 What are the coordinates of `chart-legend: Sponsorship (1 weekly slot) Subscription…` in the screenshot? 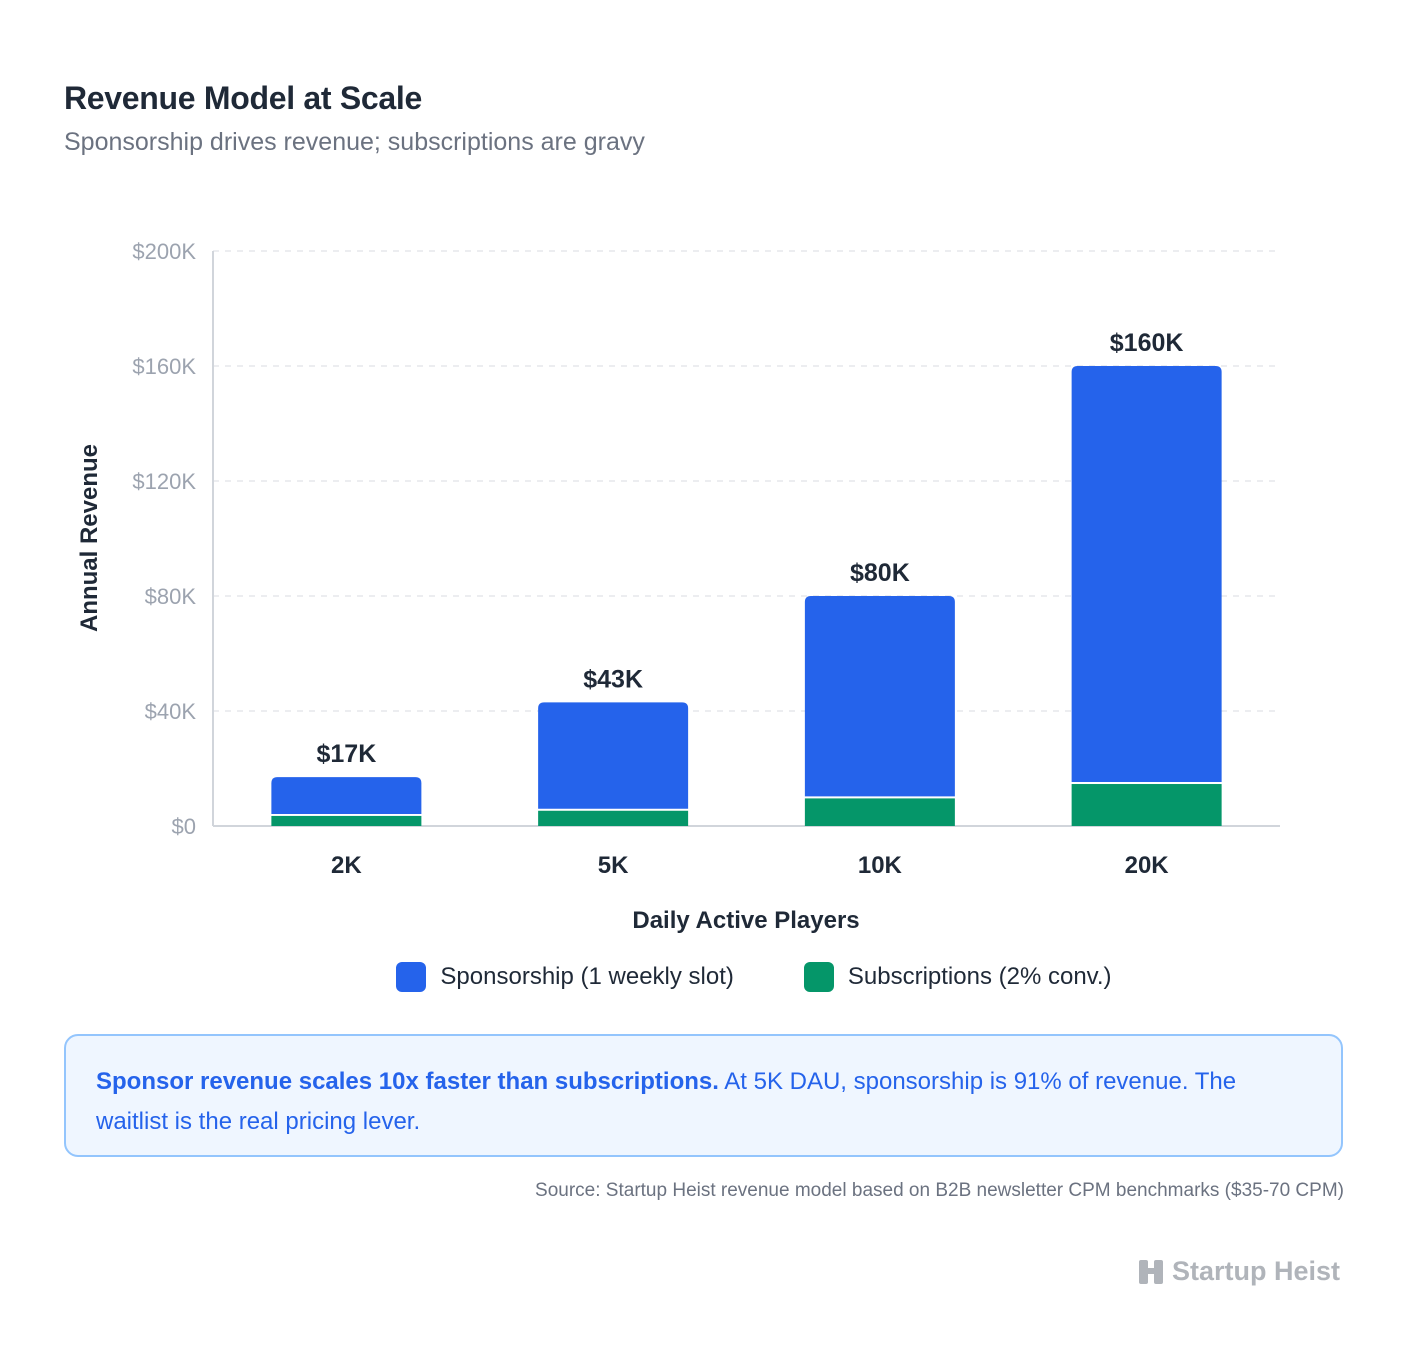 It's located at (704, 977).